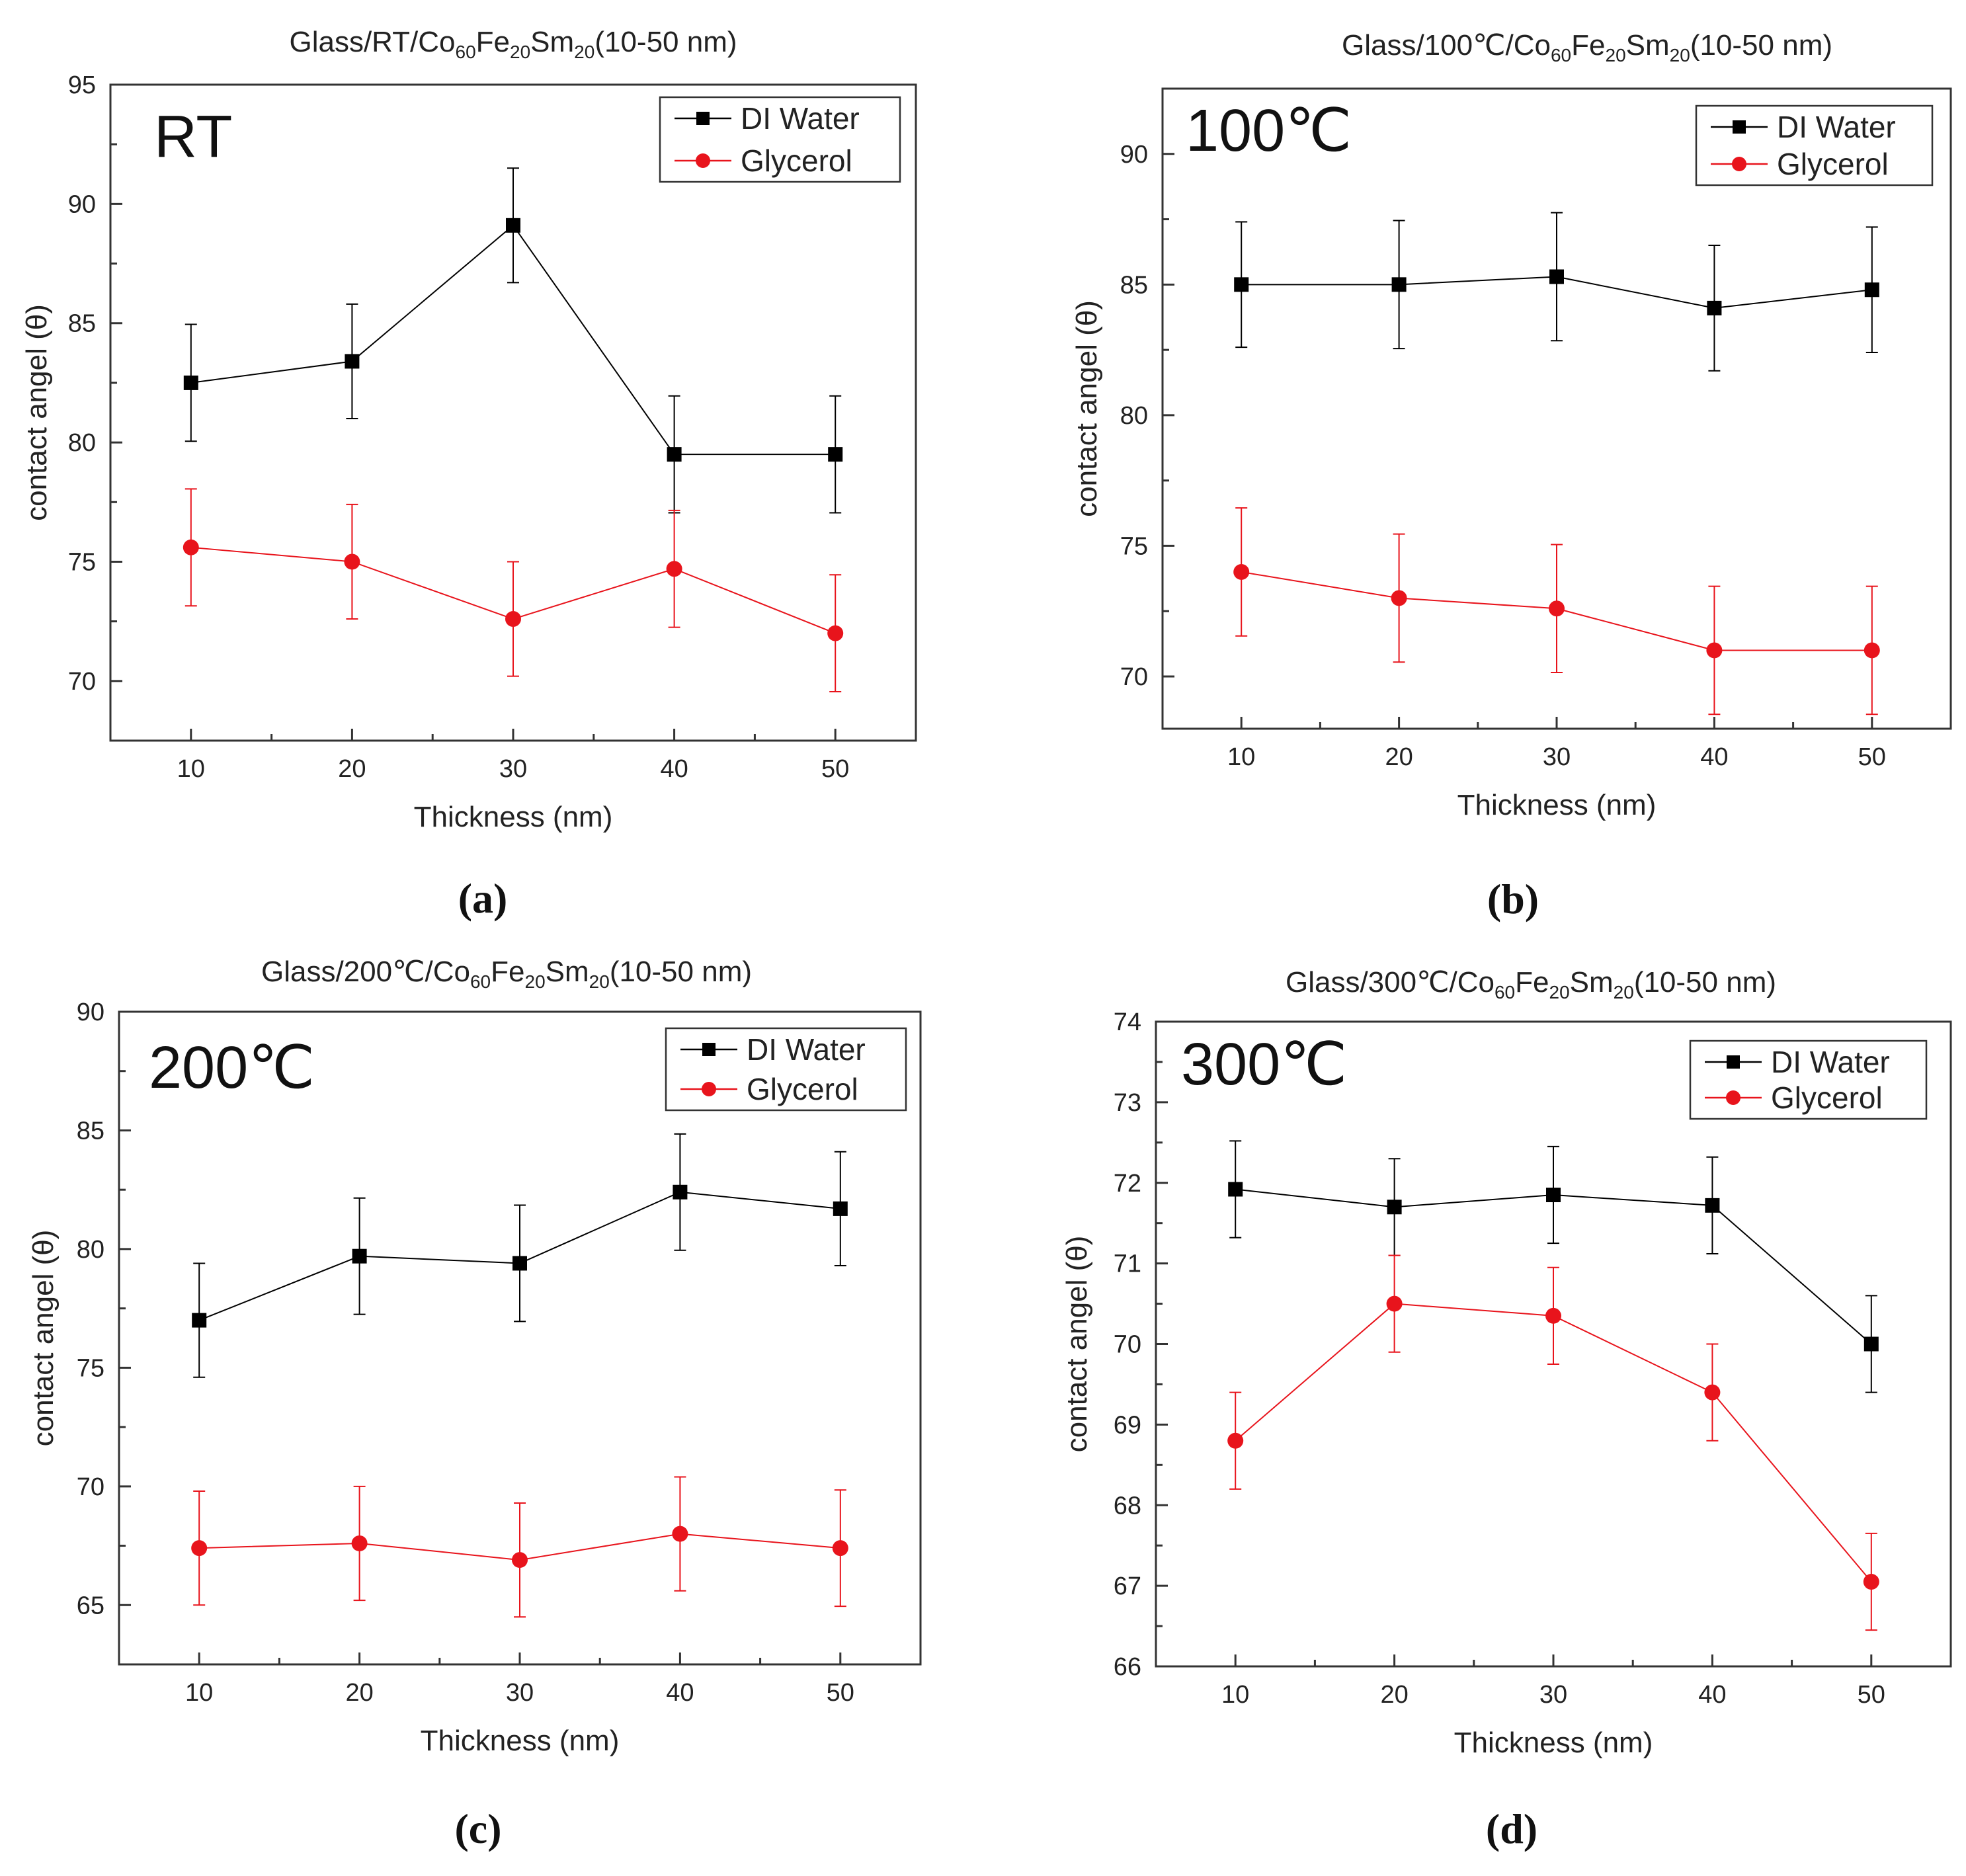 This screenshot has width=1966, height=1876. What do you see at coordinates (232, 1068) in the screenshot?
I see `panel-annotation: 200℃` at bounding box center [232, 1068].